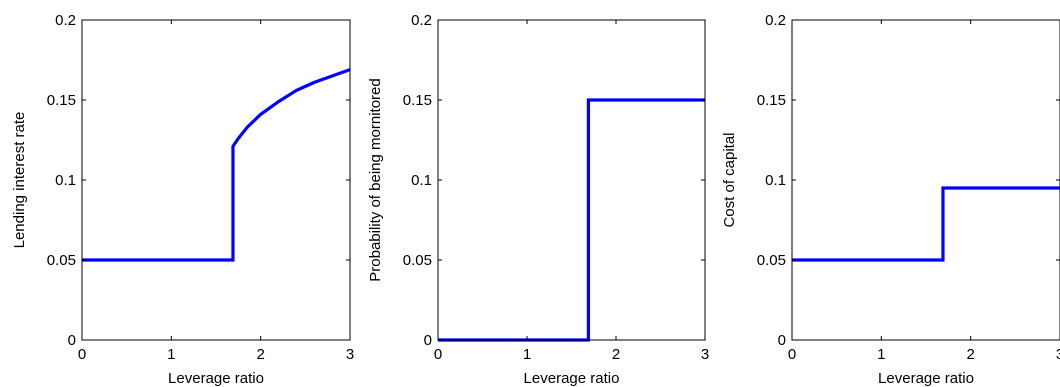 The height and width of the screenshot is (387, 1060). Describe the element at coordinates (729, 179) in the screenshot. I see `y-axis-label: Cost of capital` at that location.